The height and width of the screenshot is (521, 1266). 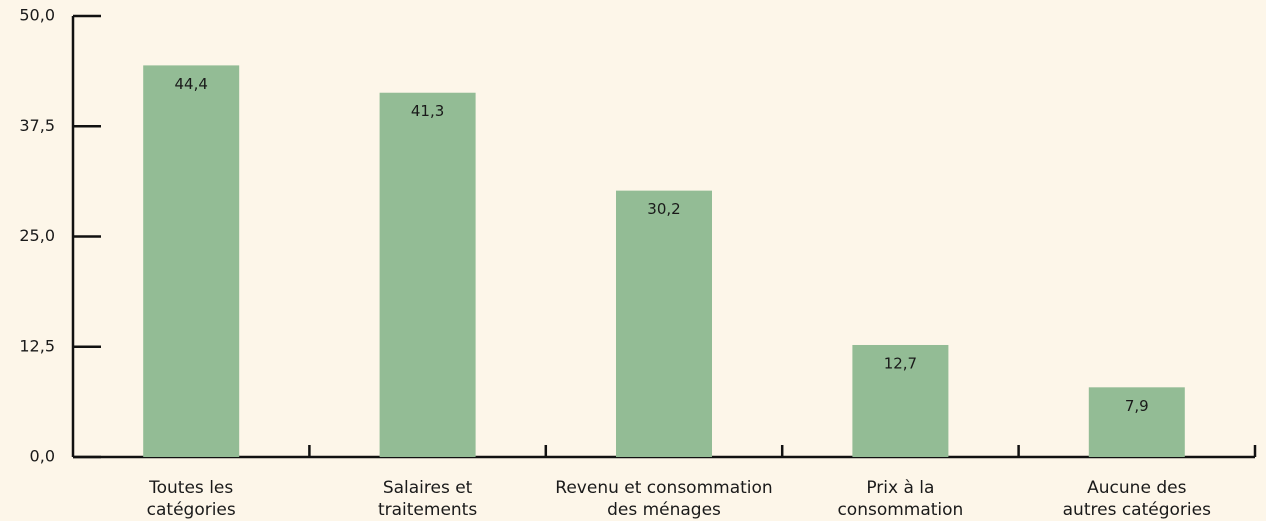 I want to click on x-tick-label: Aucune des autres catégories, so click(x=1137, y=499).